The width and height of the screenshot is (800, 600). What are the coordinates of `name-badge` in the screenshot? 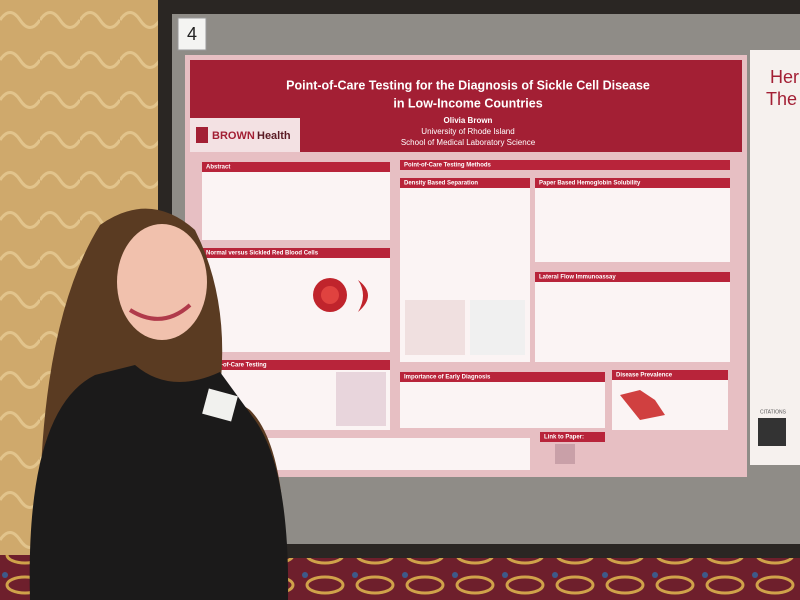 It's located at (220, 405).